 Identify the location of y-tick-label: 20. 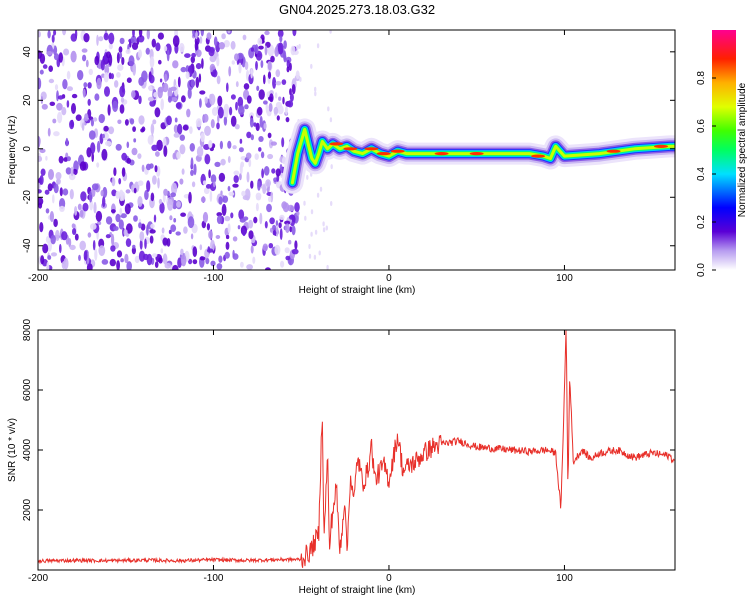
(27, 100).